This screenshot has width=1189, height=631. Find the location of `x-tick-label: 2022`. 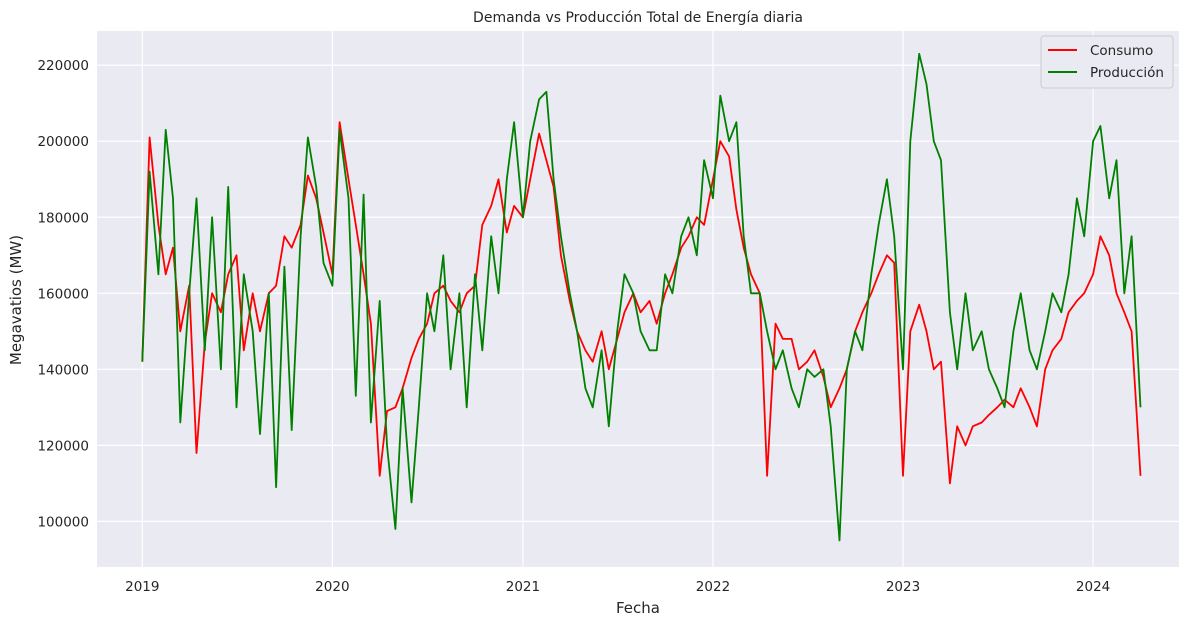

x-tick-label: 2022 is located at coordinates (713, 587).